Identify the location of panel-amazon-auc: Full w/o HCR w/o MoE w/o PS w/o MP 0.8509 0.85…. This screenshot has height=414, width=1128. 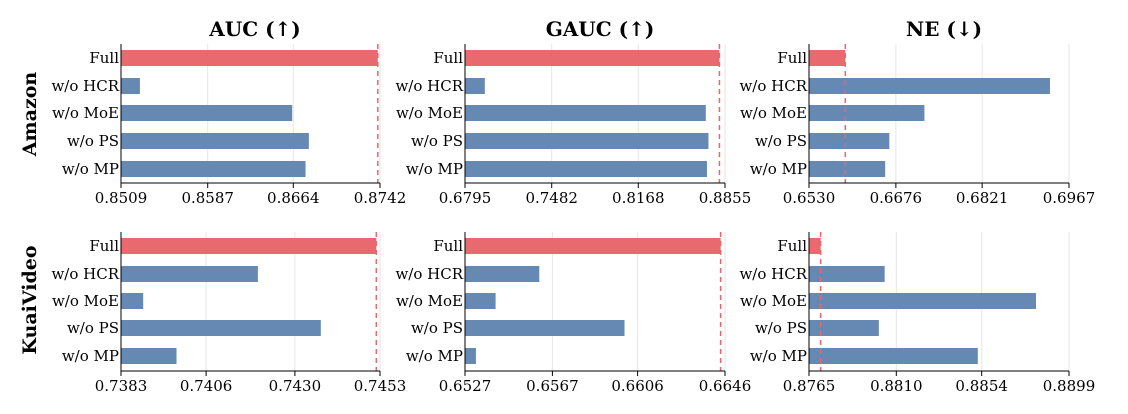
(228, 125).